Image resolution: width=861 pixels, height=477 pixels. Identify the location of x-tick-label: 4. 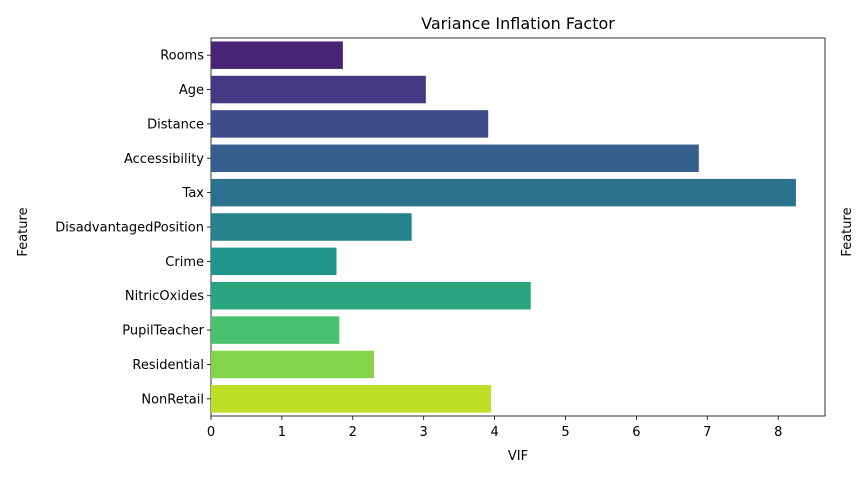
(494, 432).